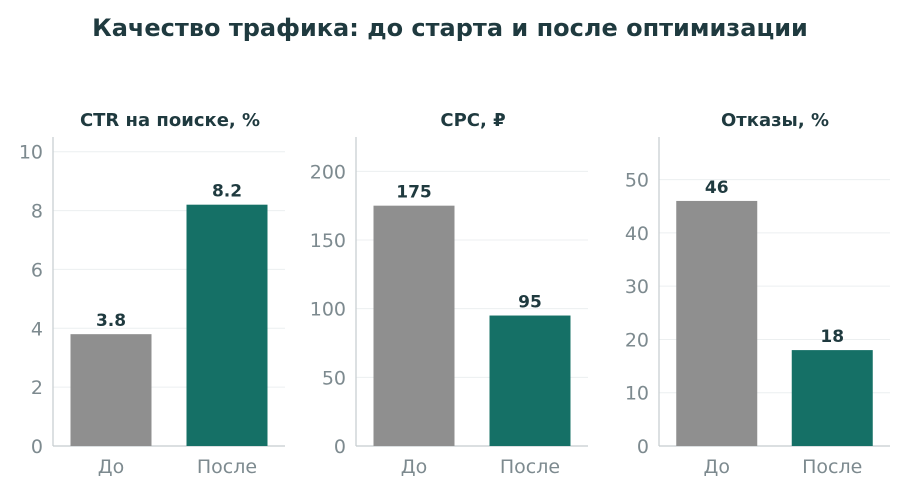 The image size is (900, 481). I want to click on data-label: 18, so click(832, 337).